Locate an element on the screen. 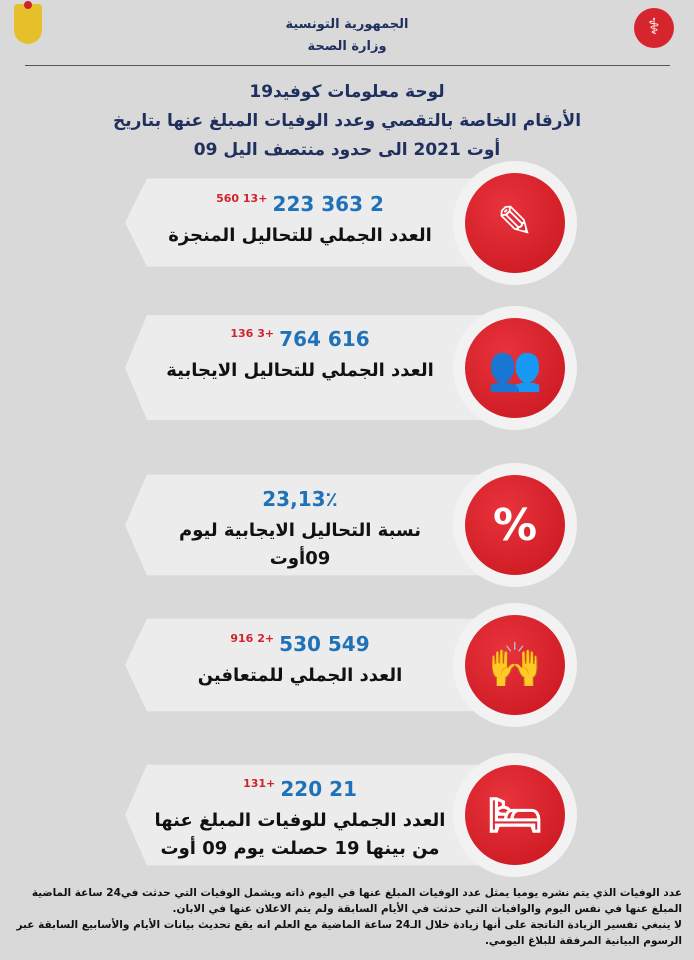  stat-text: 549 530 +2 916 العدد الجملي للمتعافين is located at coordinates (300, 661).